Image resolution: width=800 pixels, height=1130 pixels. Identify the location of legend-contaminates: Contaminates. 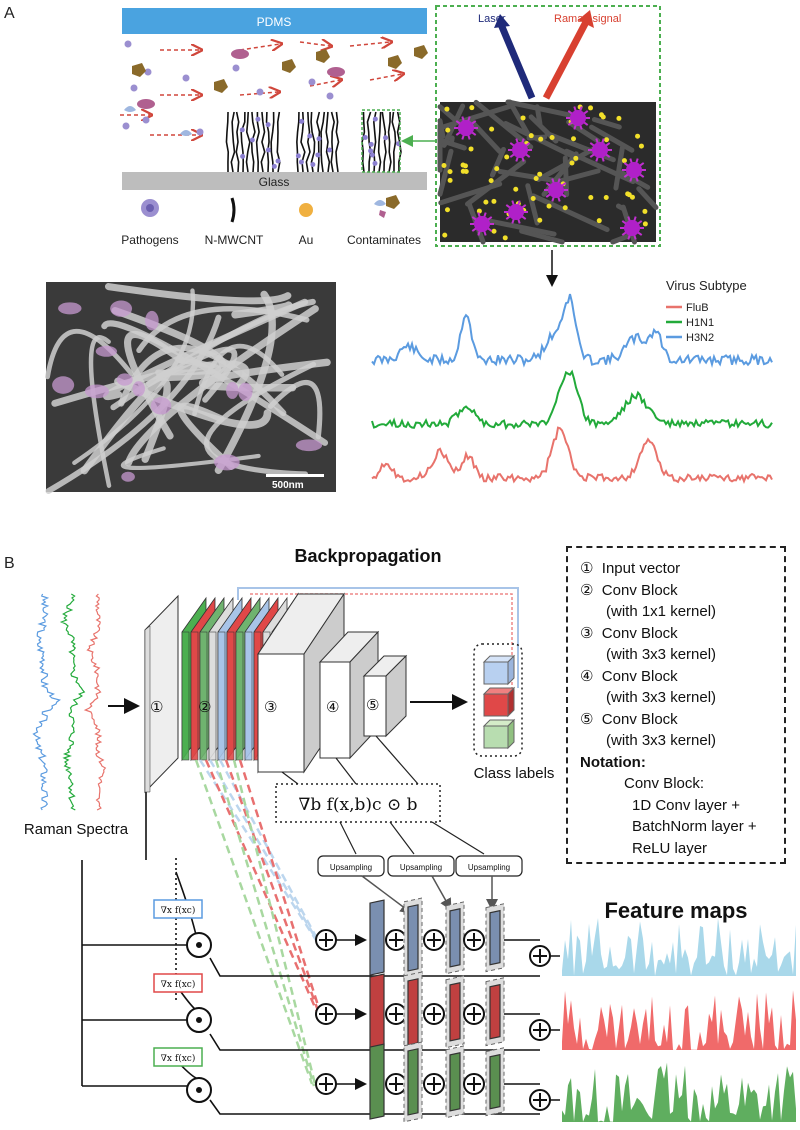
(384, 240).